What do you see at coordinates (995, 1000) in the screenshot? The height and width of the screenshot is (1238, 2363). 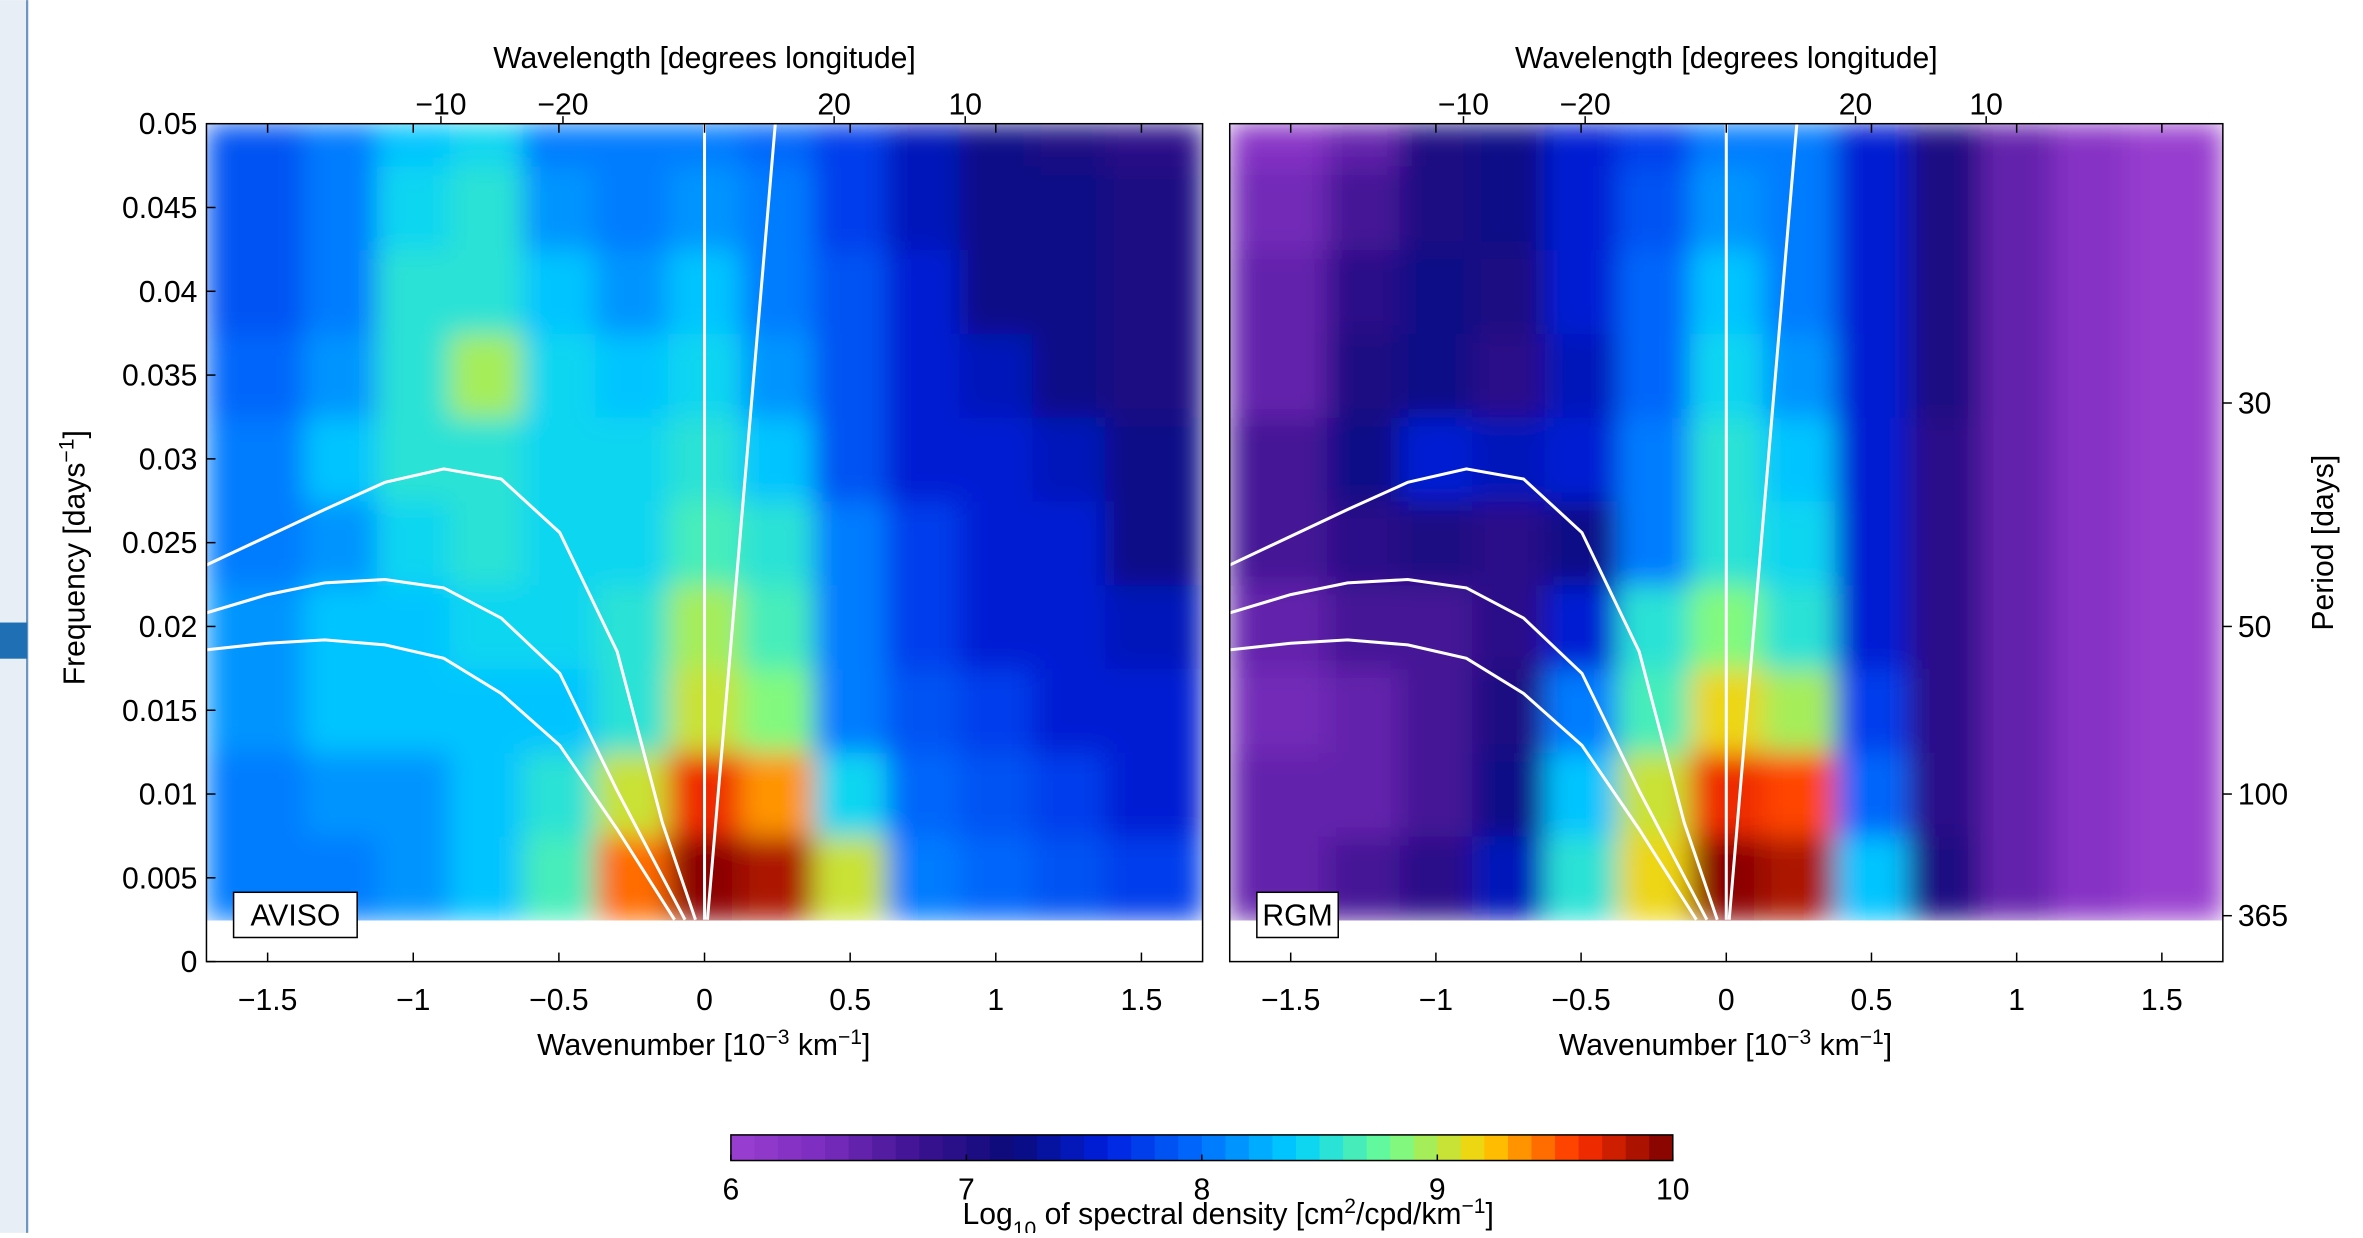 I see `x-tick-label: 1` at bounding box center [995, 1000].